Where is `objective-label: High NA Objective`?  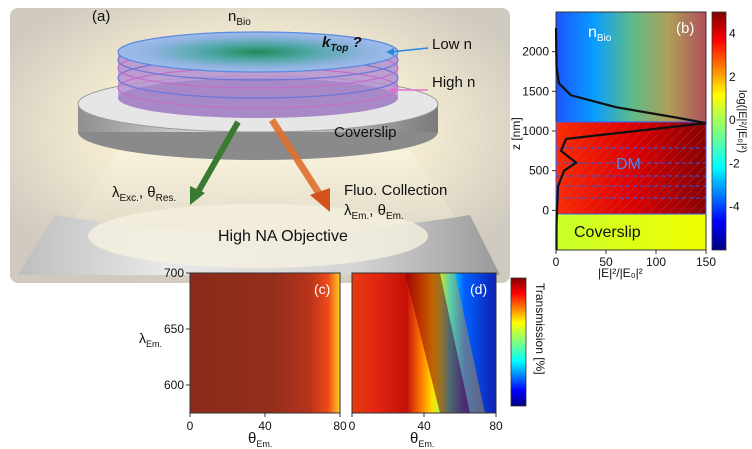
objective-label: High NA Objective is located at coordinates (283, 236).